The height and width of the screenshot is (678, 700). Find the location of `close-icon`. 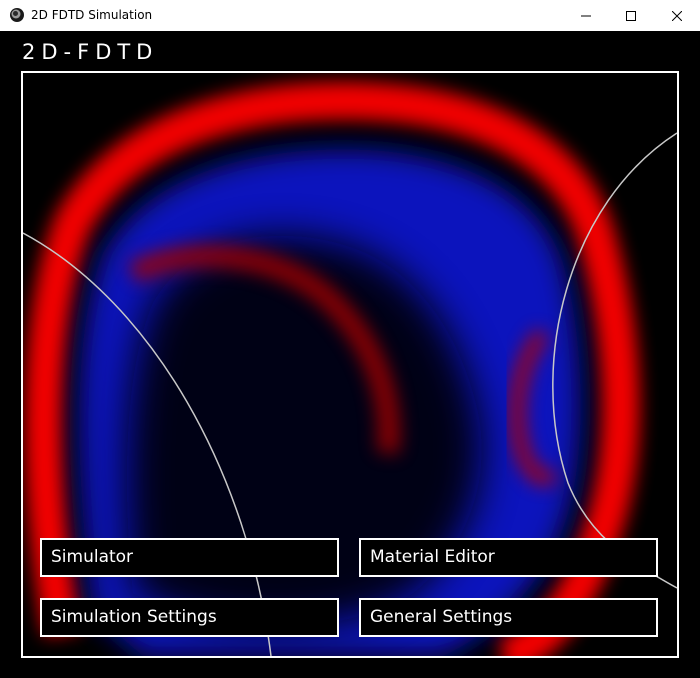

close-icon is located at coordinates (677, 15).